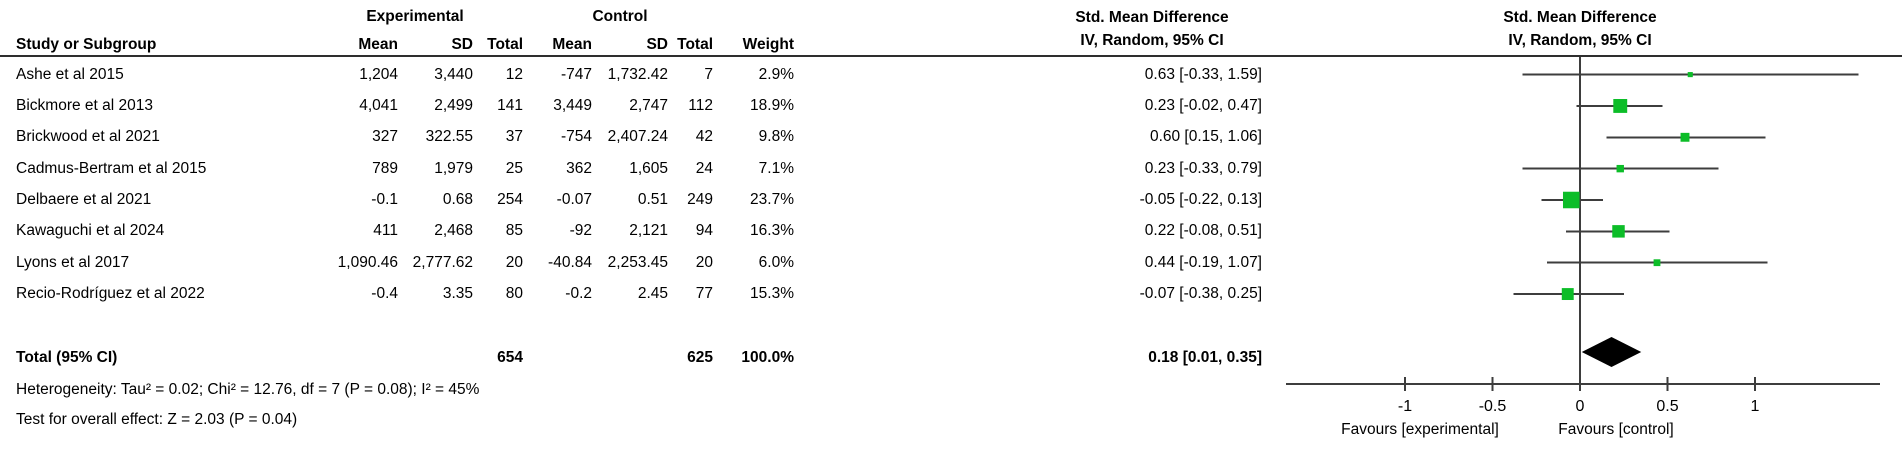 The height and width of the screenshot is (455, 1902). Describe the element at coordinates (88, 137) in the screenshot. I see `cell-study: Brickwood et al 2021` at that location.